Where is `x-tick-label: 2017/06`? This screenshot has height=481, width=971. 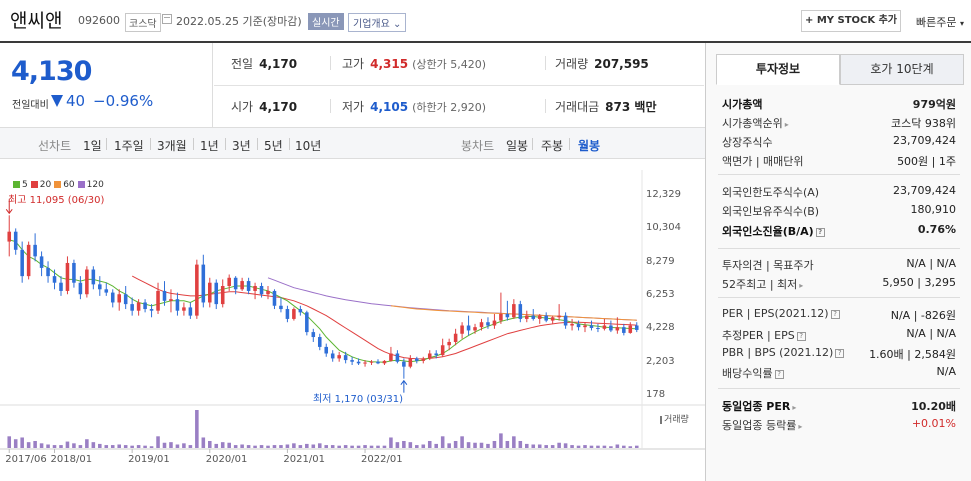
x-tick-label: 2017/06 is located at coordinates (26, 459).